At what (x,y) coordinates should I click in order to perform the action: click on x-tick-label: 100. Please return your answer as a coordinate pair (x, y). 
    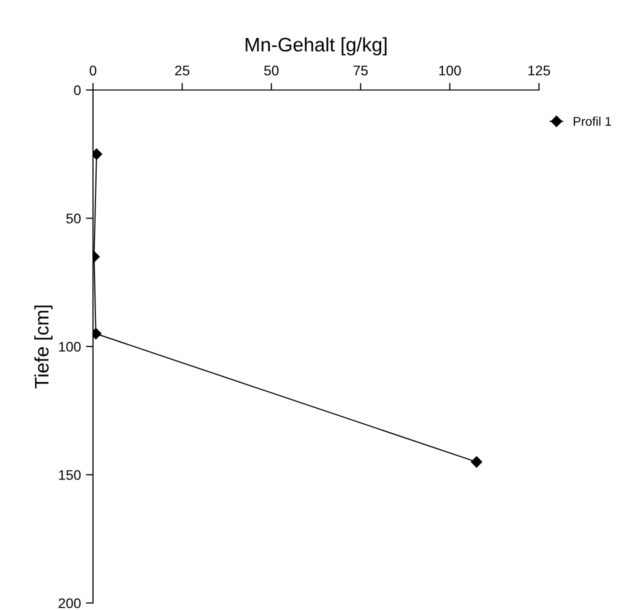
    Looking at the image, I should click on (450, 71).